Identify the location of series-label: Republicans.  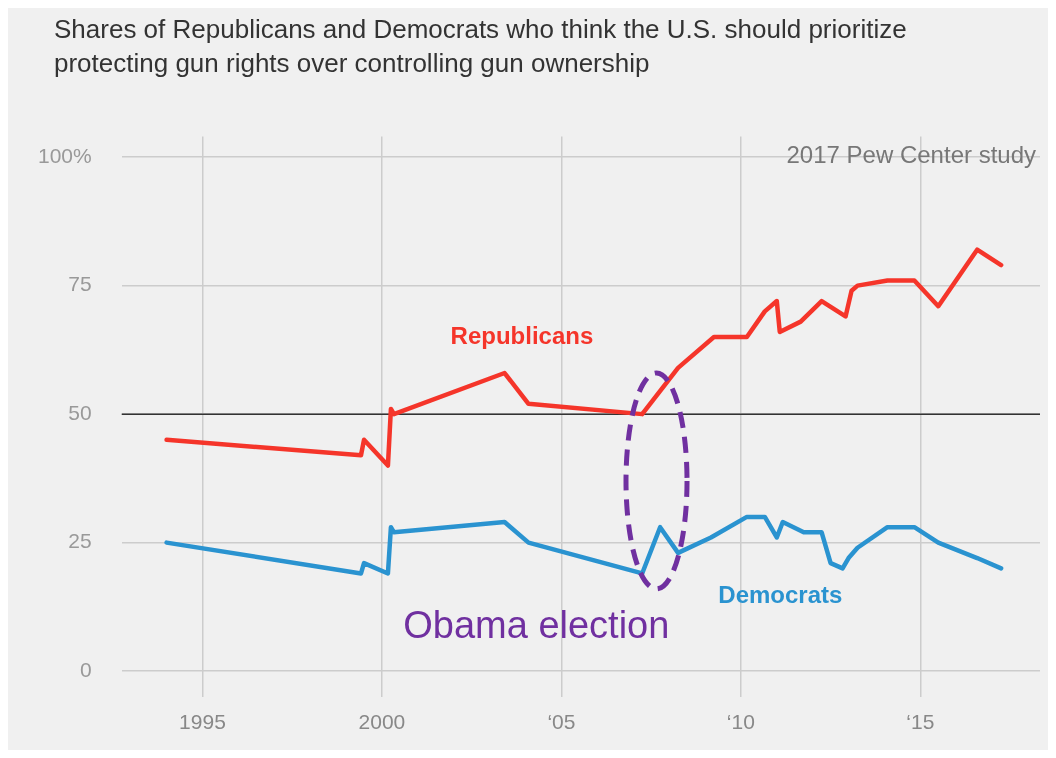
(522, 335).